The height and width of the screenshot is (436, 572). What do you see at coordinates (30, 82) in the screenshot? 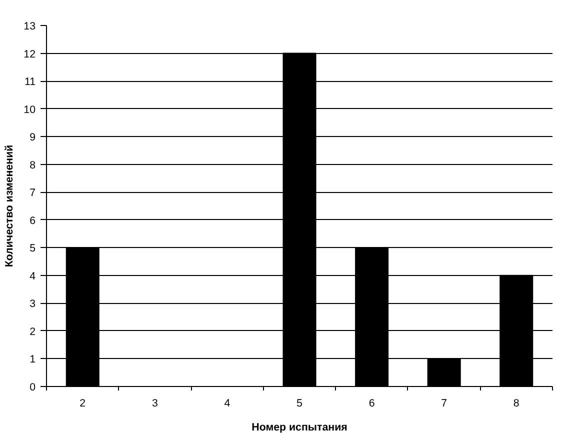
I see `y-tick-label: 11` at bounding box center [30, 82].